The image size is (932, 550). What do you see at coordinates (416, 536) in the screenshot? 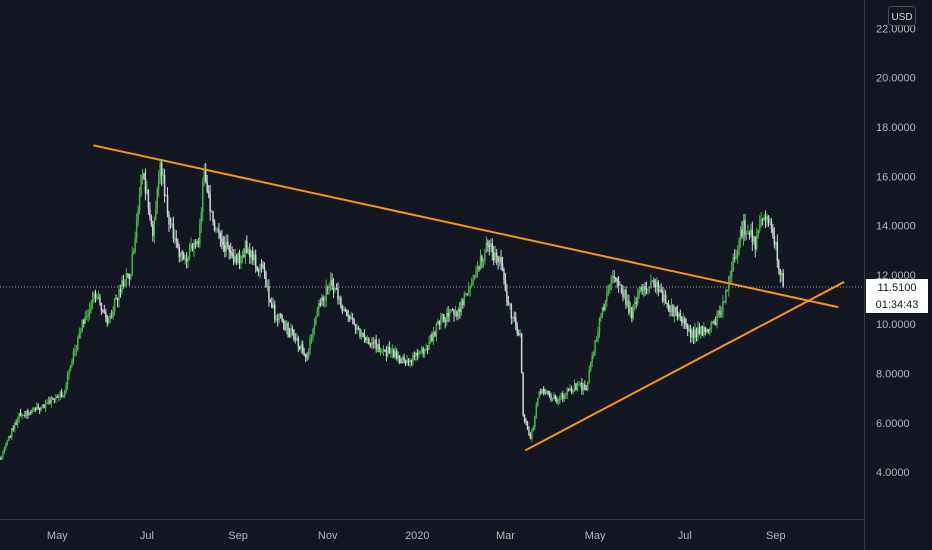
I see `time-axis: May Jul Sep Nov 2020 Mar May Jul Sep` at bounding box center [416, 536].